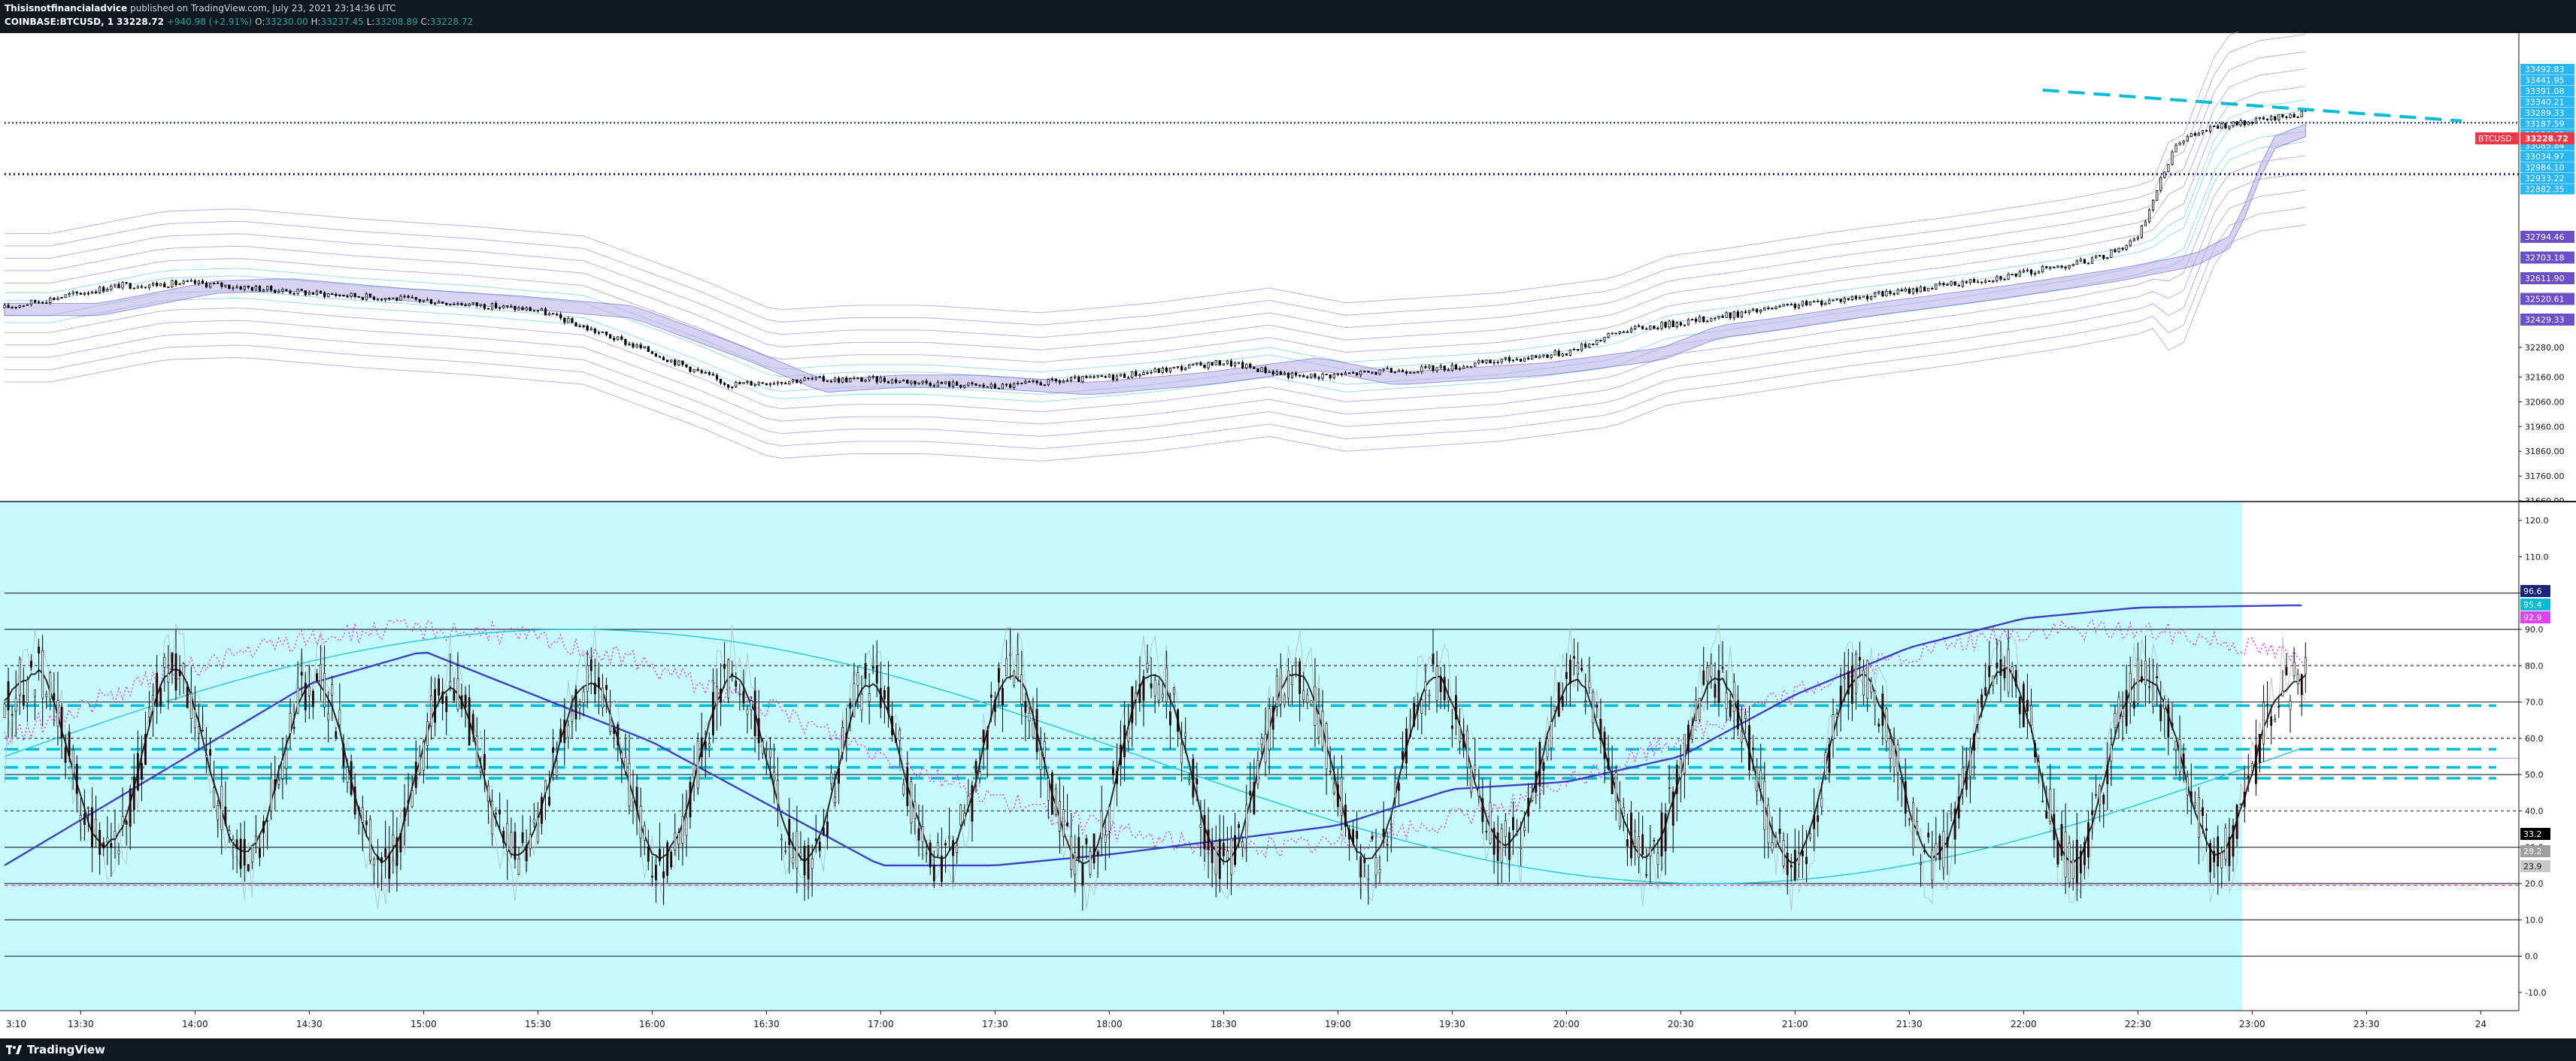 The width and height of the screenshot is (2576, 1061). Describe the element at coordinates (141, 22) in the screenshot. I see `last-price: 33228.72` at that location.